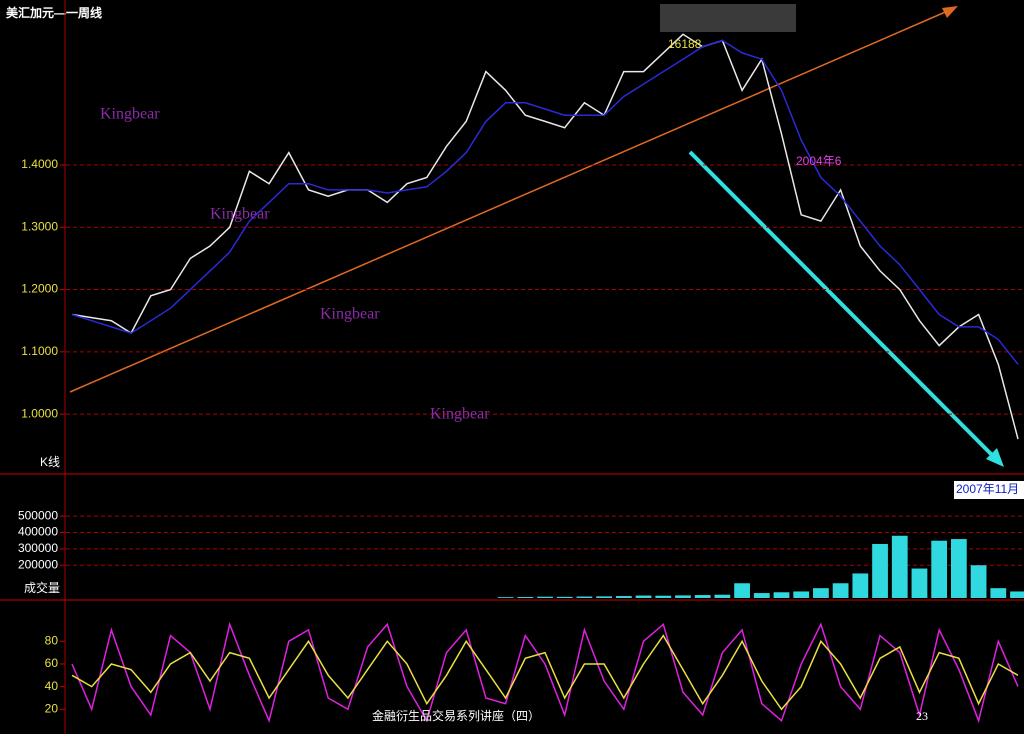  Describe the element at coordinates (38, 548) in the screenshot. I see `y-tick-label: 300000` at that location.